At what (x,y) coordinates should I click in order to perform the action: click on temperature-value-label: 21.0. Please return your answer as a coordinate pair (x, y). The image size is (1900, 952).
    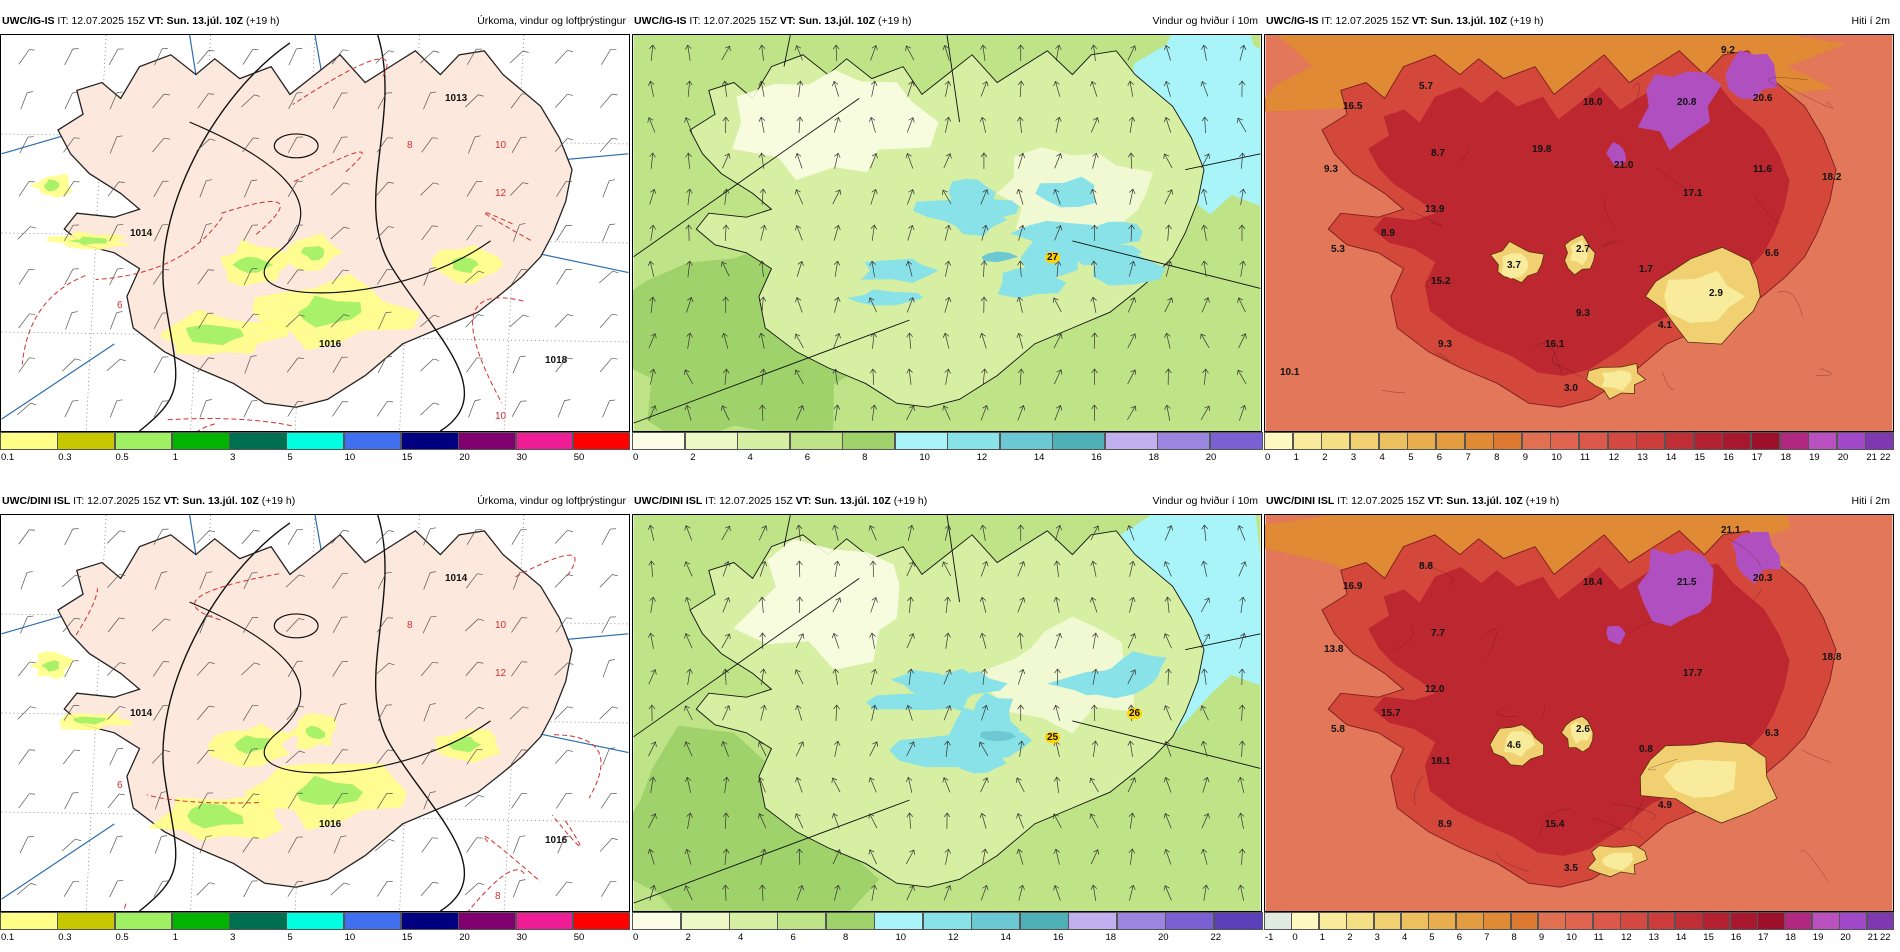
    Looking at the image, I should click on (1623, 165).